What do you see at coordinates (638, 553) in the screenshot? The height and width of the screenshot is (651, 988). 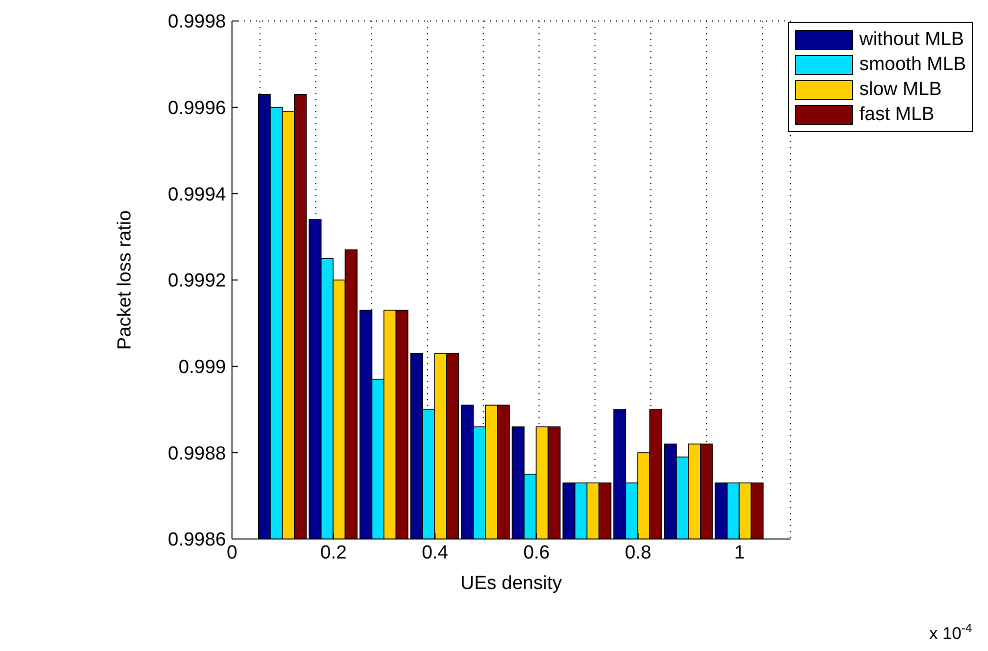 I see `x-tick-label: 0.8` at bounding box center [638, 553].